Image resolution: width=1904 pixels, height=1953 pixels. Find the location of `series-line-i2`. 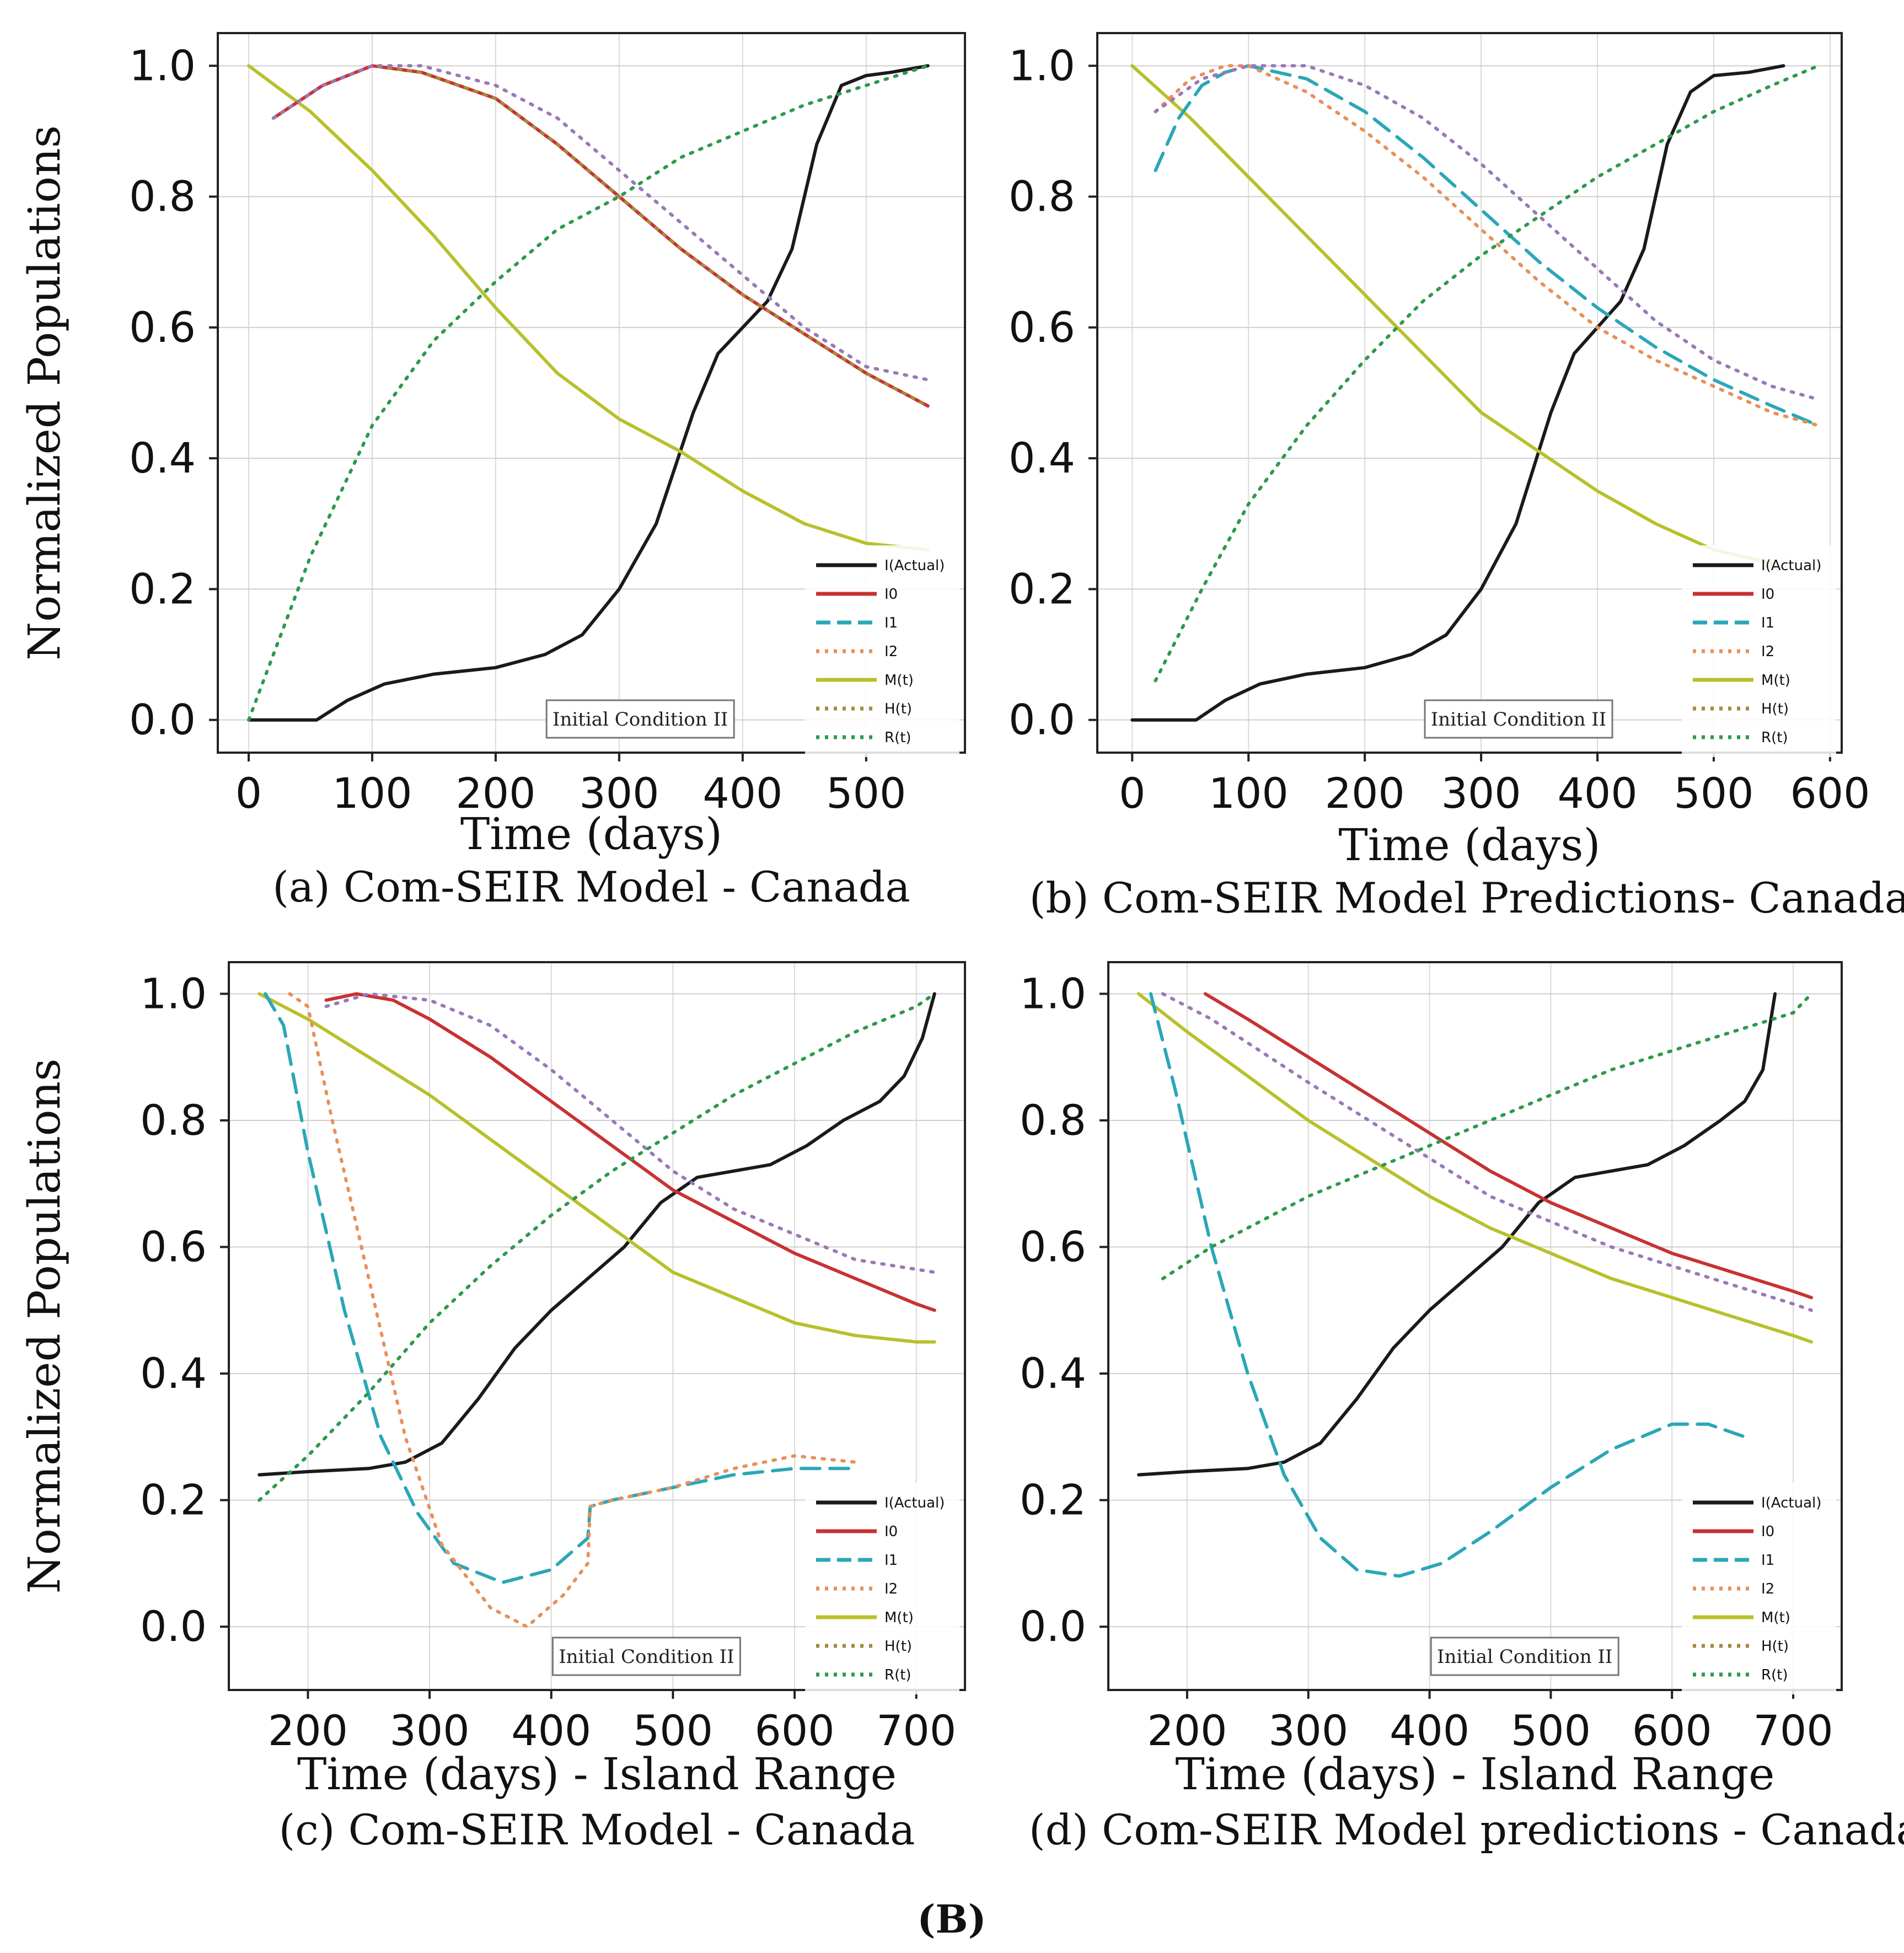

series-line-i2 is located at coordinates (1487, 245).